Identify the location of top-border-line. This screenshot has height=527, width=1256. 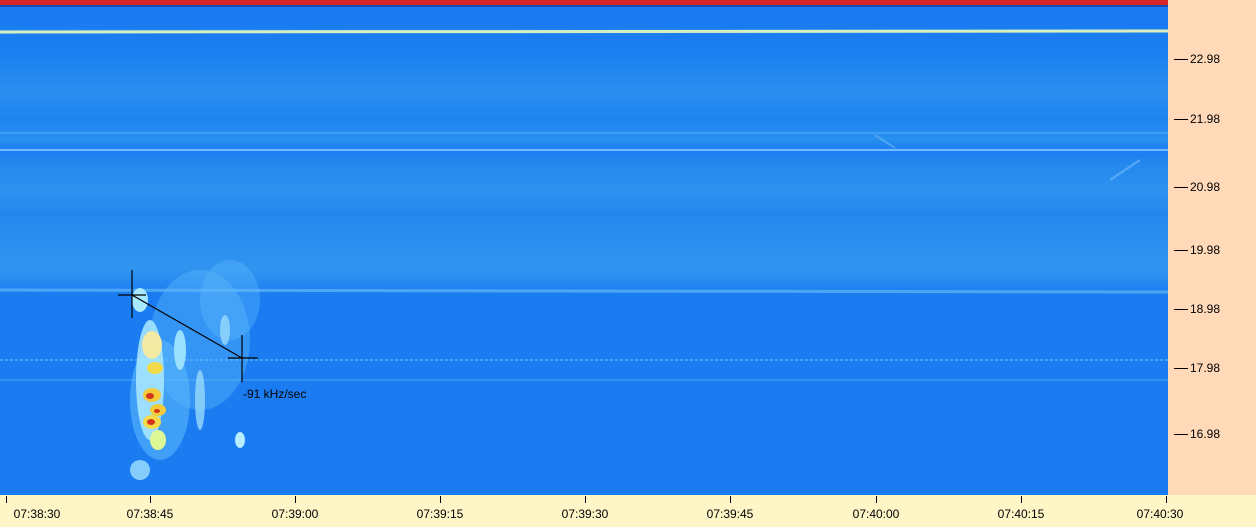
(584, 6).